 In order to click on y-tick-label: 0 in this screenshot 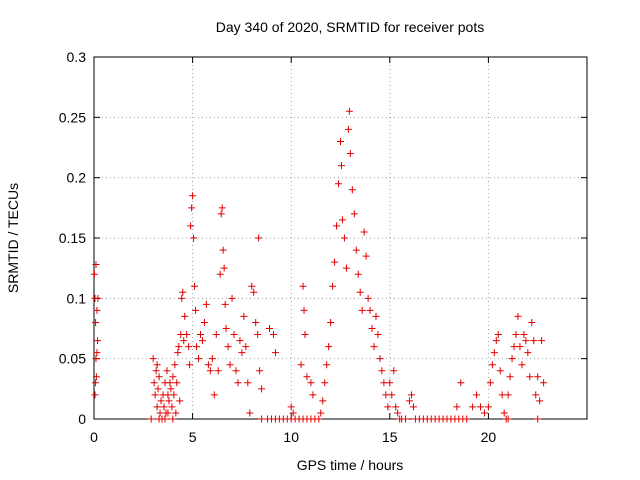, I will do `click(82, 419)`.